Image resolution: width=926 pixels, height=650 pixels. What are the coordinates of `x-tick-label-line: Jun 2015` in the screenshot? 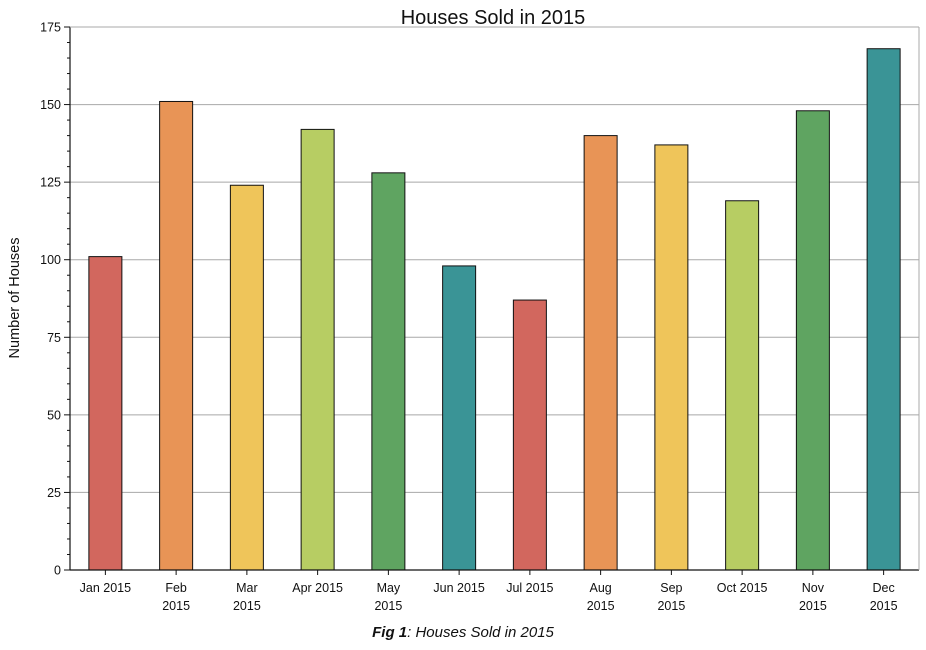 It's located at (458, 588).